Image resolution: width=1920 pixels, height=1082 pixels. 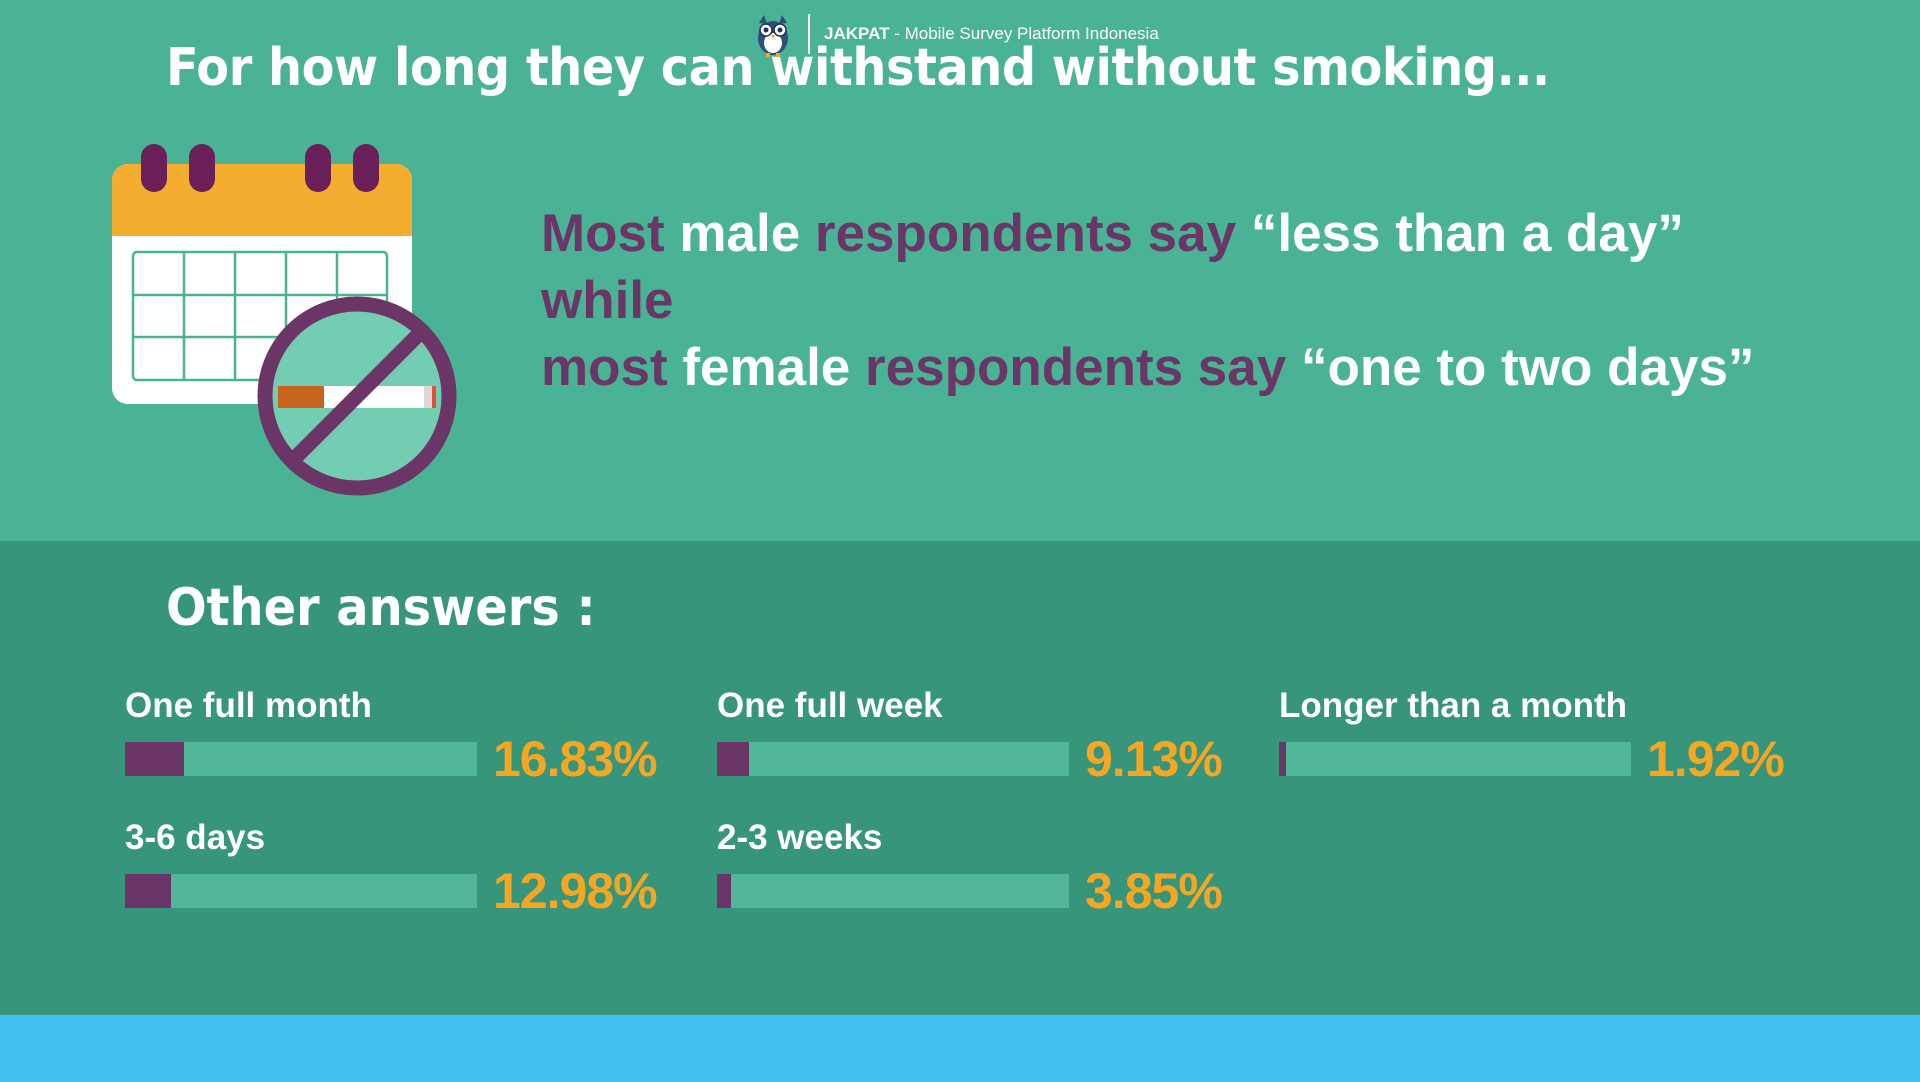 What do you see at coordinates (1024, 33) in the screenshot?
I see `footer-tagline: - Mobile Survey Platform Indonesia` at bounding box center [1024, 33].